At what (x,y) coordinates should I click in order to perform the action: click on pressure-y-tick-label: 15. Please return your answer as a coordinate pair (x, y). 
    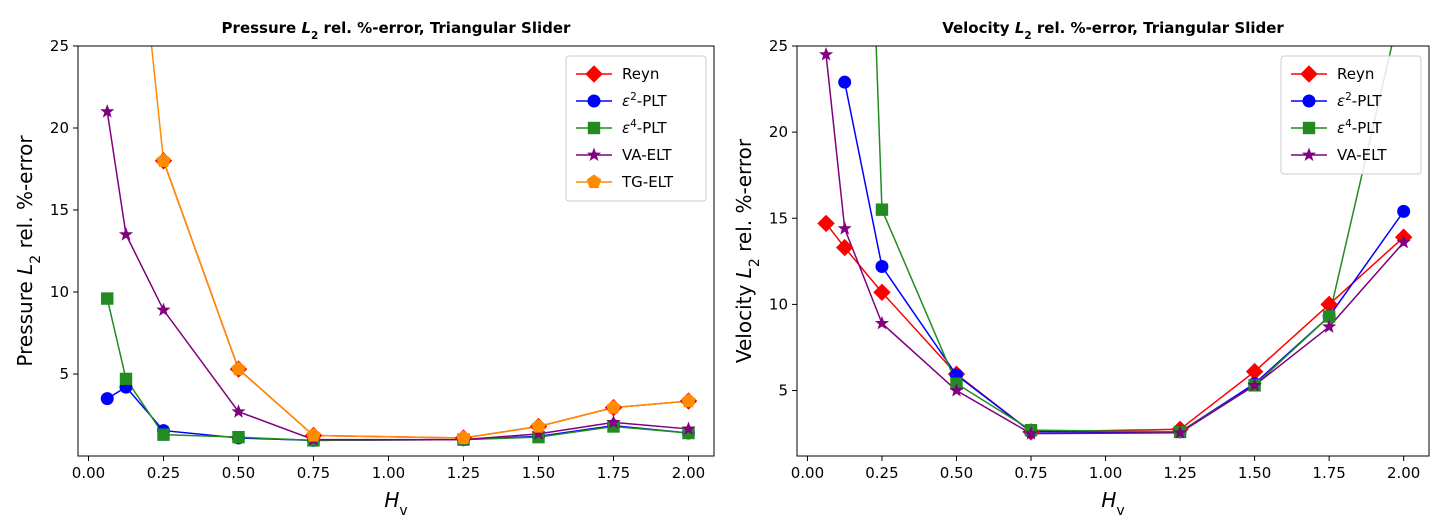
    Looking at the image, I should click on (59, 210).